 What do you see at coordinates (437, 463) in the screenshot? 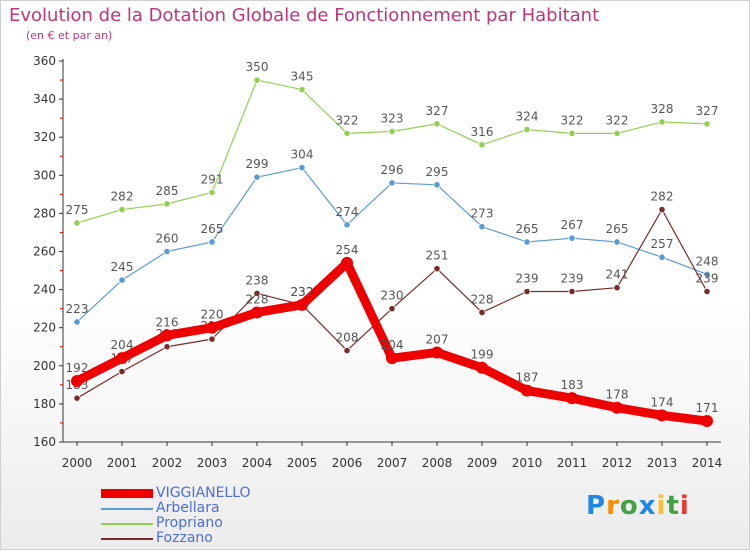
I see `x-tick-label: 2008` at bounding box center [437, 463].